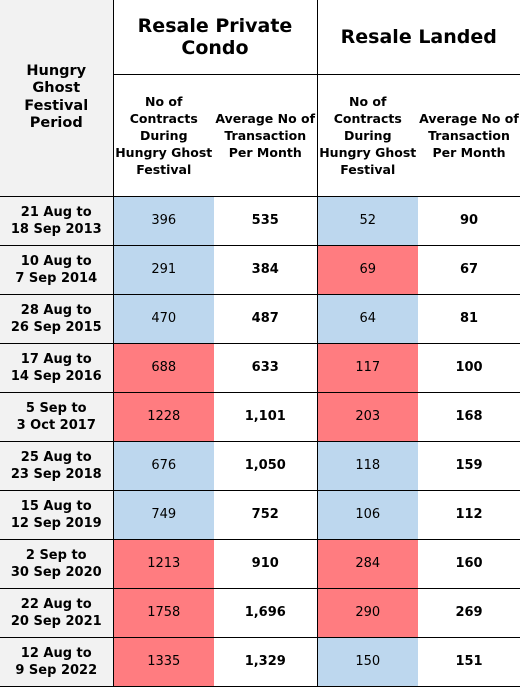 This screenshot has width=528, height=691. I want to click on landed-contracts-cell: 64, so click(367, 318).